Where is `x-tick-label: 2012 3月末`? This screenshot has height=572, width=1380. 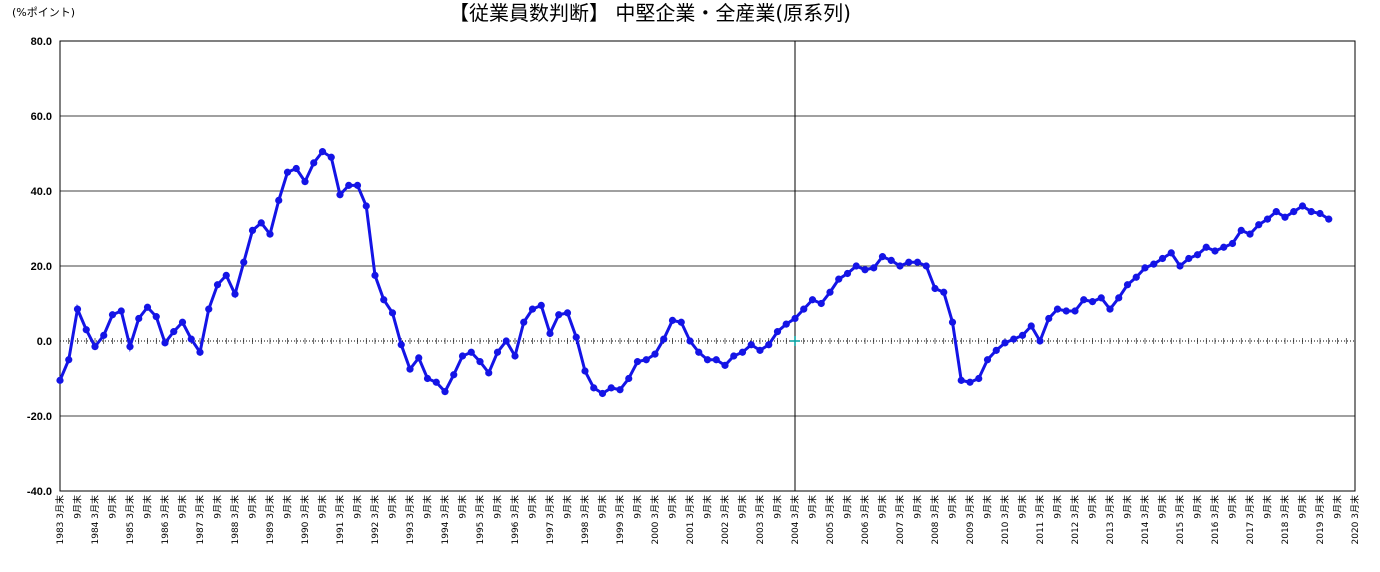 x-tick-label: 2012 3月末 is located at coordinates (1075, 520).